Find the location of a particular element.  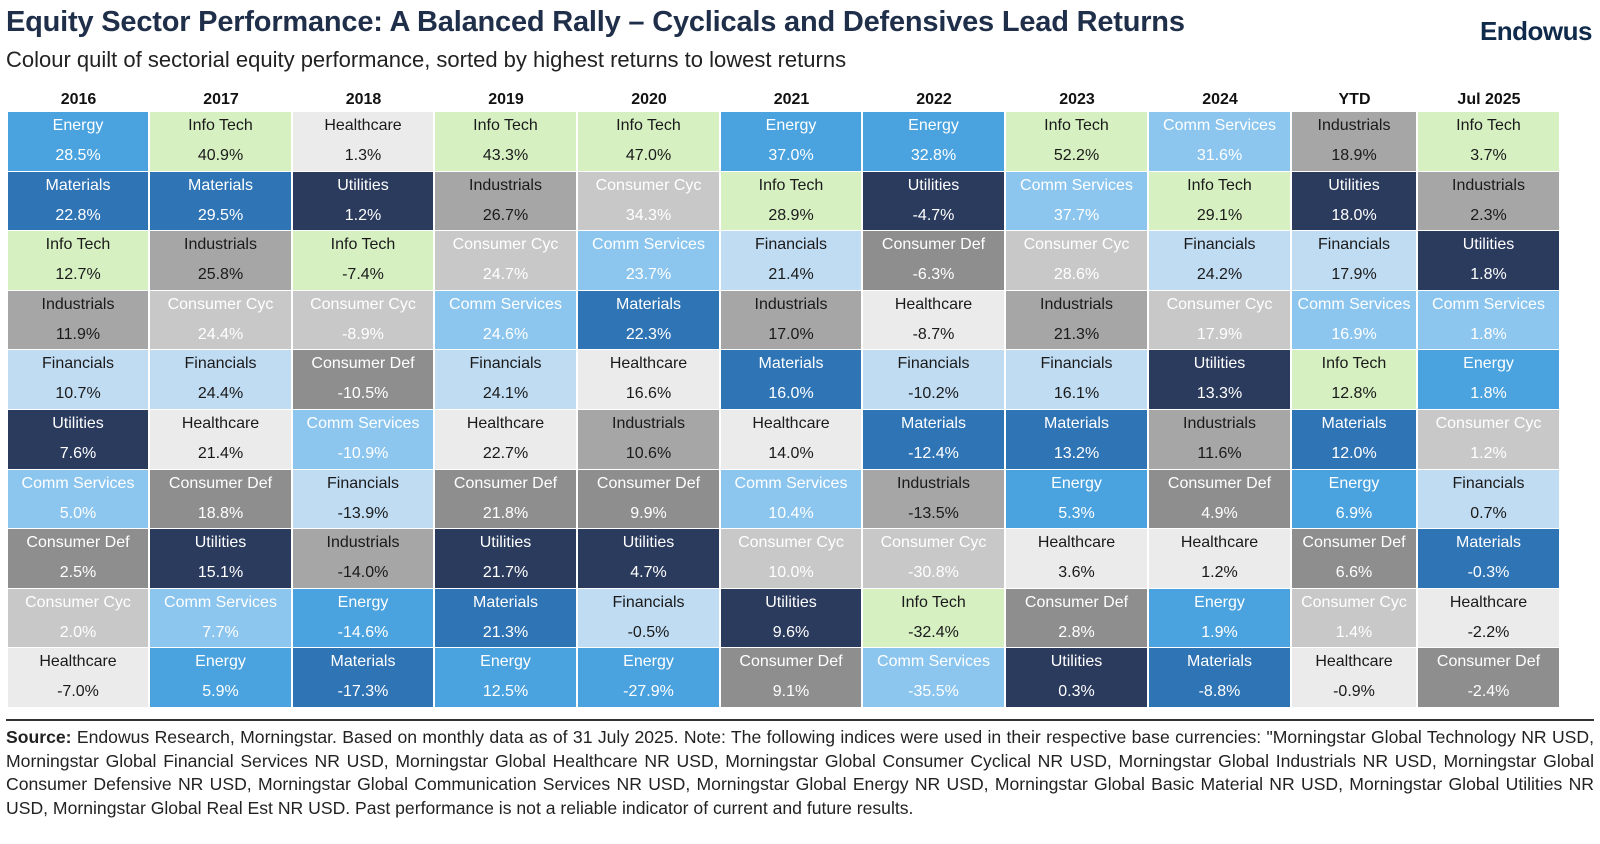

cell-return-label: 21.7% is located at coordinates (505, 573).